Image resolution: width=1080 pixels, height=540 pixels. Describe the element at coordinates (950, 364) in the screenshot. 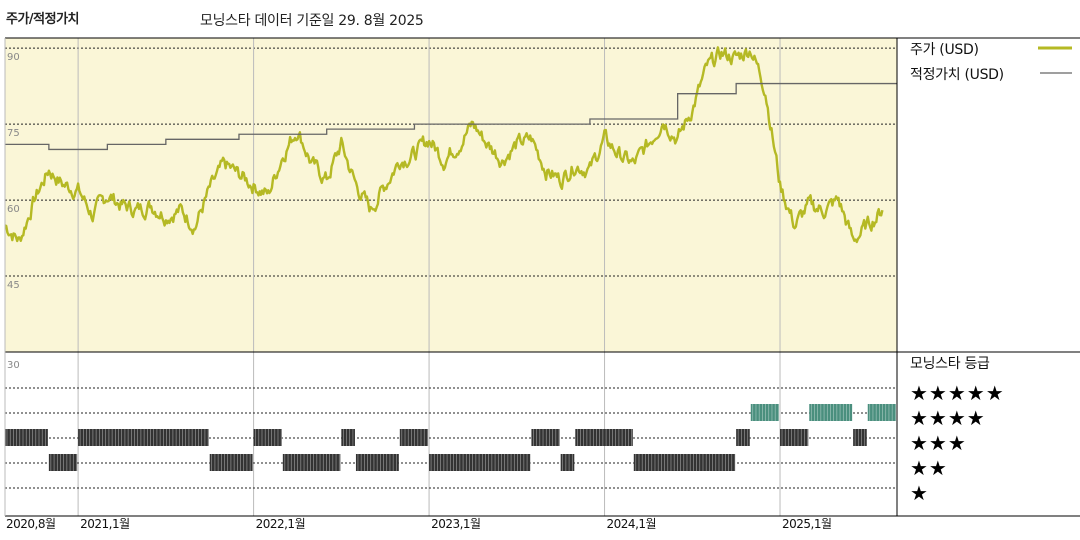

I see `rating-legend-title: 모닝스타 등급` at that location.